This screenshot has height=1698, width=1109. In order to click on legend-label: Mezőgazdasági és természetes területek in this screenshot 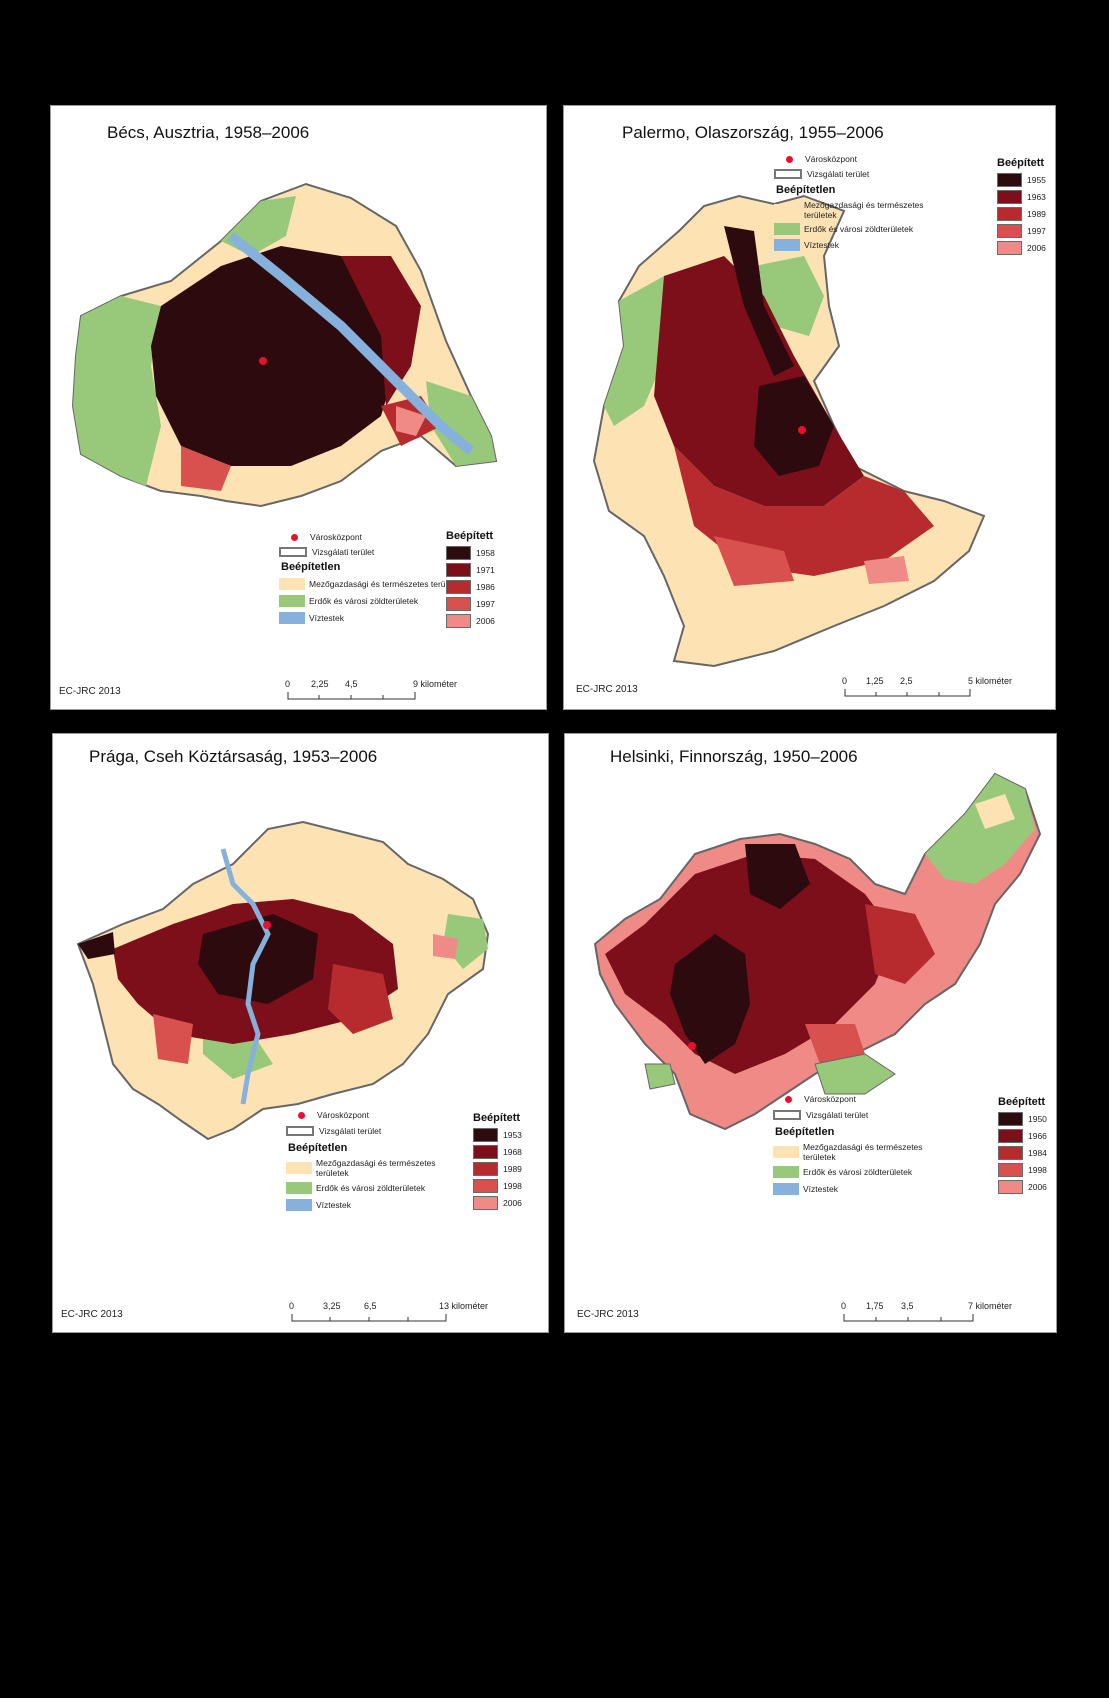, I will do `click(863, 1152)`.